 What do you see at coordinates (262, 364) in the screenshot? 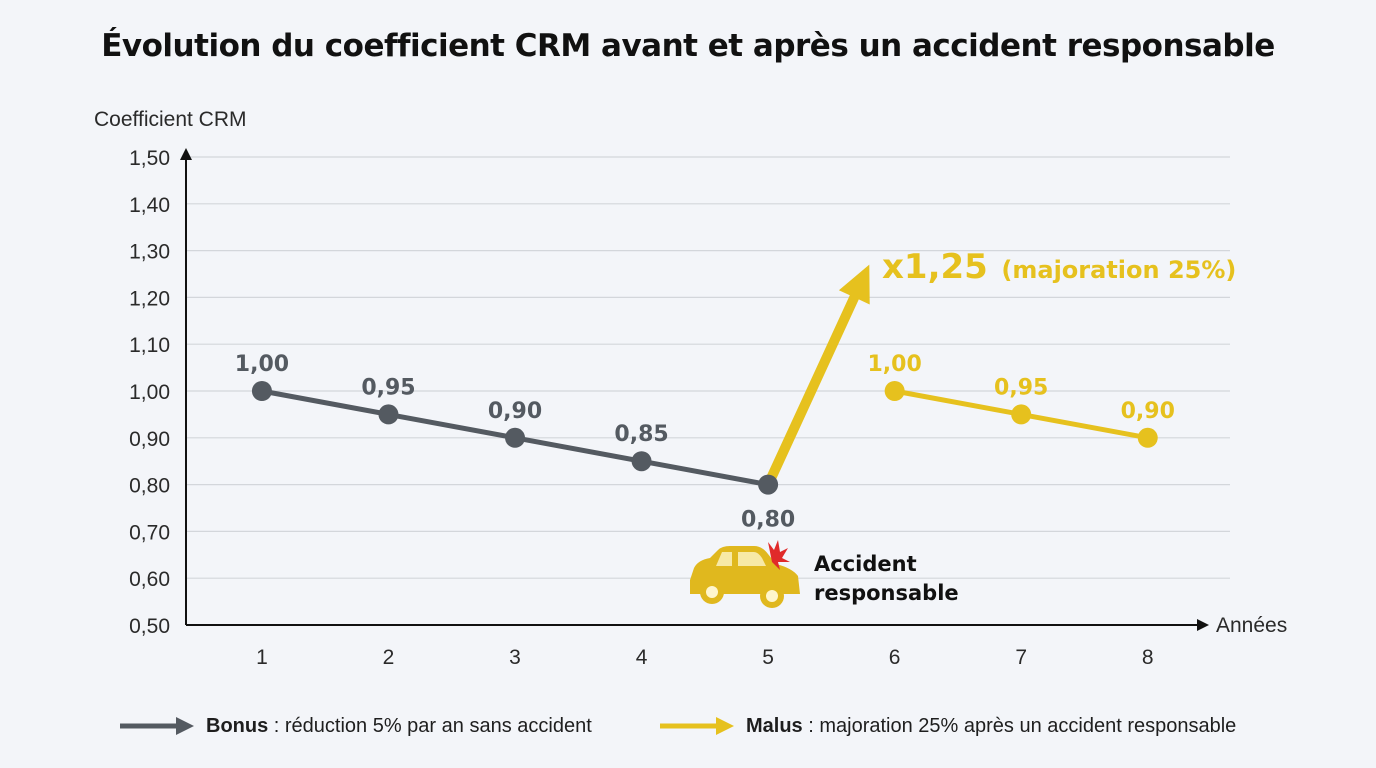
I see `data-label-bonus: 1,00` at bounding box center [262, 364].